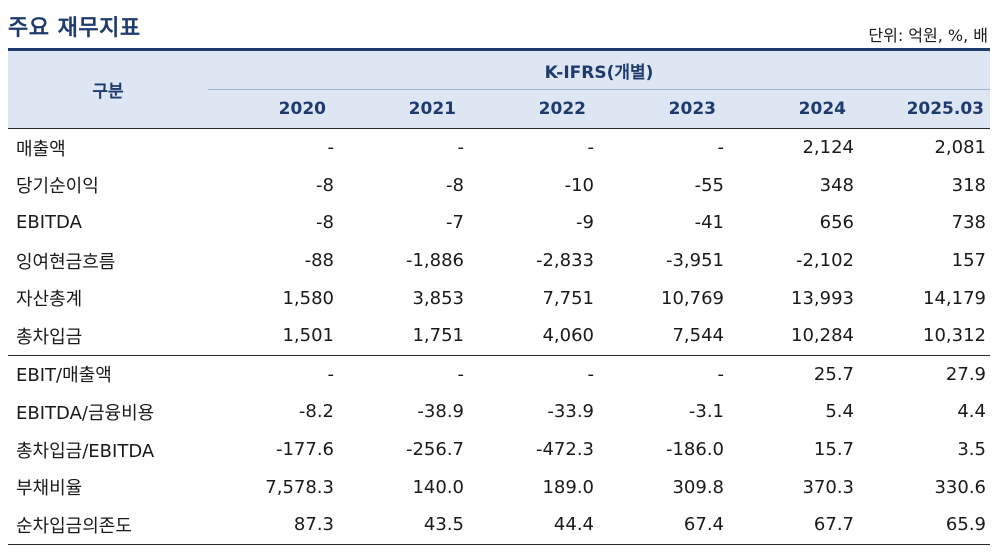 The height and width of the screenshot is (554, 1002). Describe the element at coordinates (694, 450) in the screenshot. I see `cell-value: -186.0` at that location.